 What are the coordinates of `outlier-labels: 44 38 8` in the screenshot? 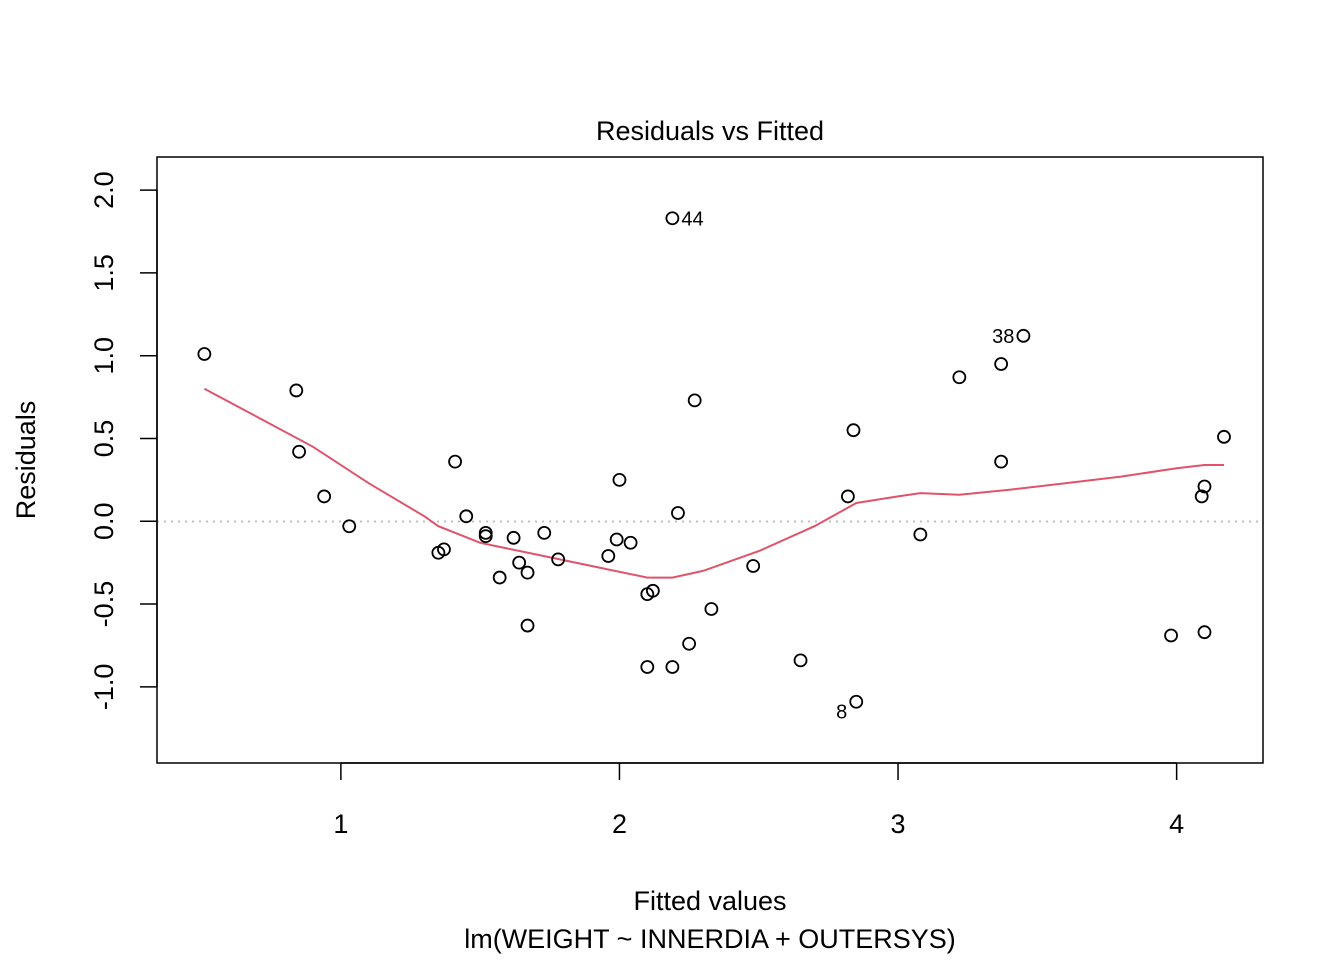 It's located at (847, 465).